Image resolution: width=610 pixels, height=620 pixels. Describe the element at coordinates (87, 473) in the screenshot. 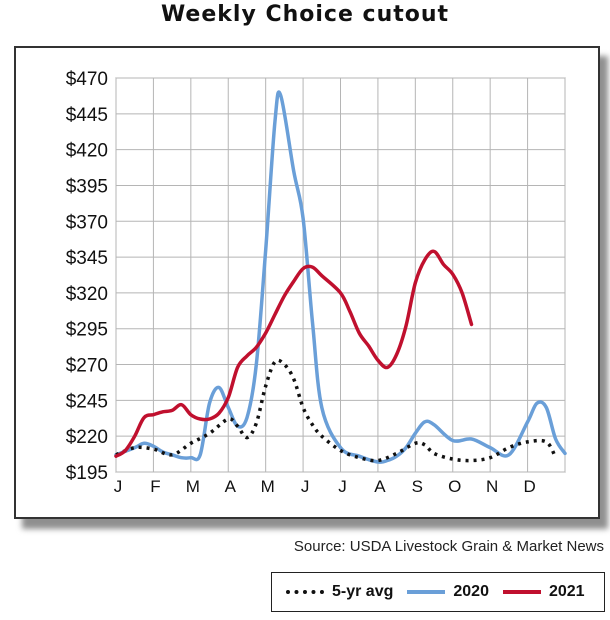

I see `y-tick-label: $195` at that location.